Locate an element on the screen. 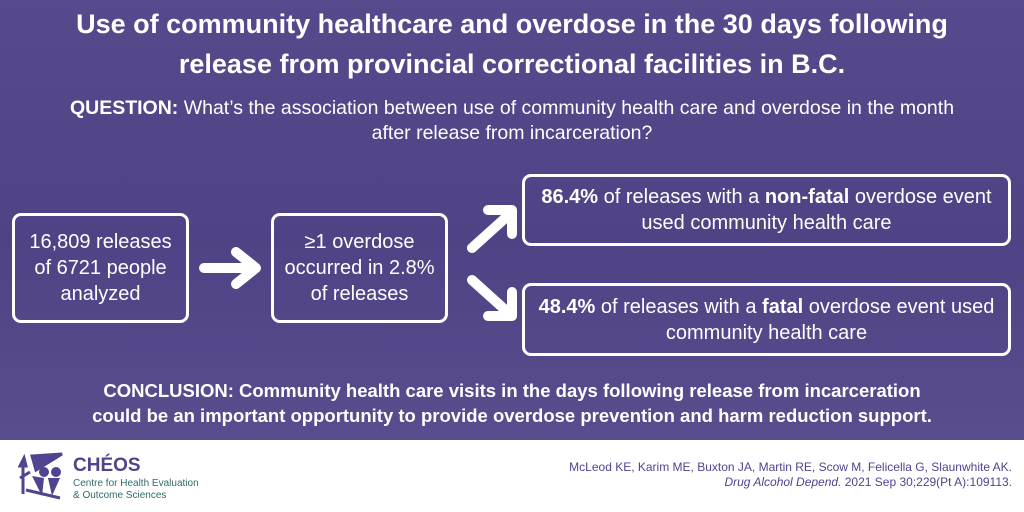 The image size is (1024, 512). logo-sub-1: Centre for Health Evaluation is located at coordinates (136, 483).